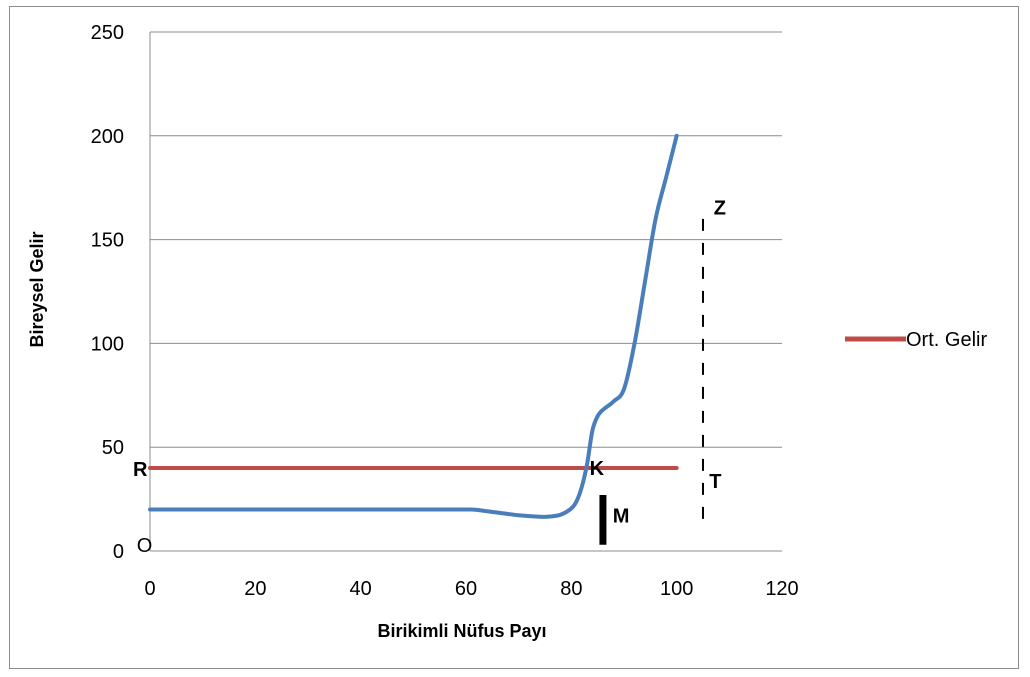 This screenshot has height=677, width=1030. I want to click on legend: Ort. Gelir, so click(916, 340).